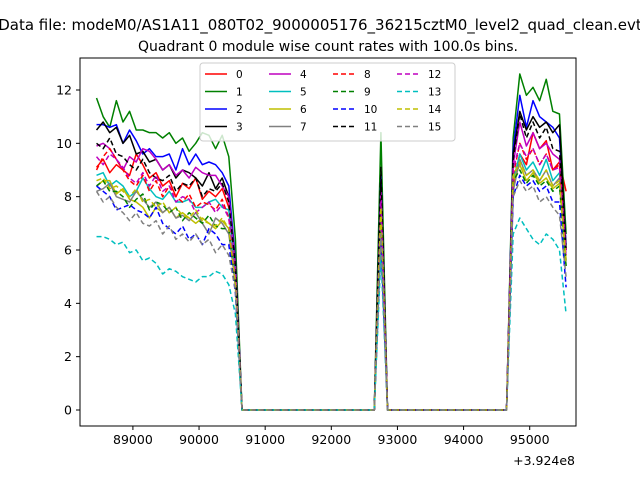 The height and width of the screenshot is (480, 640). What do you see at coordinates (434, 75) in the screenshot?
I see `legend-label: 12` at bounding box center [434, 75].